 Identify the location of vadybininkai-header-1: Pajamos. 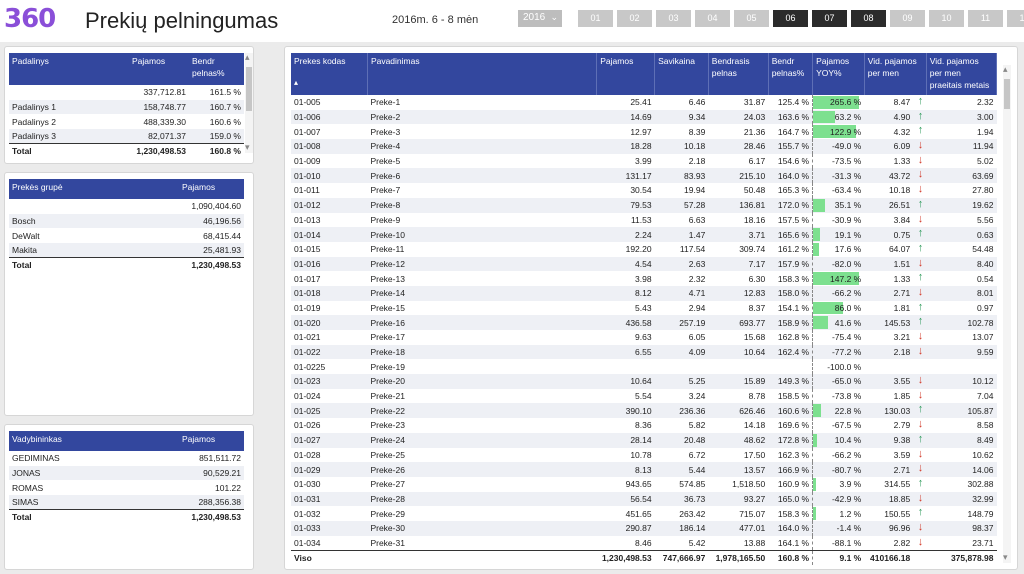
(211, 441).